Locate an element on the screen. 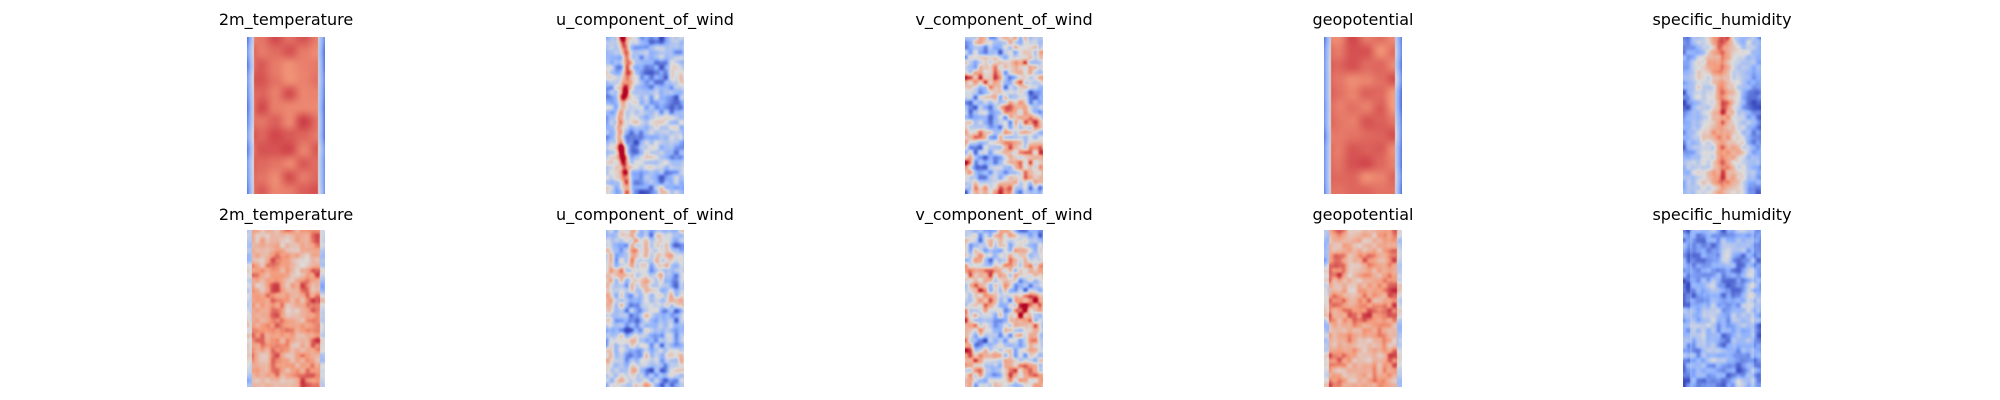 This screenshot has width=2000, height=400. heatmap-u-component-of-wind-row2 is located at coordinates (645, 308).